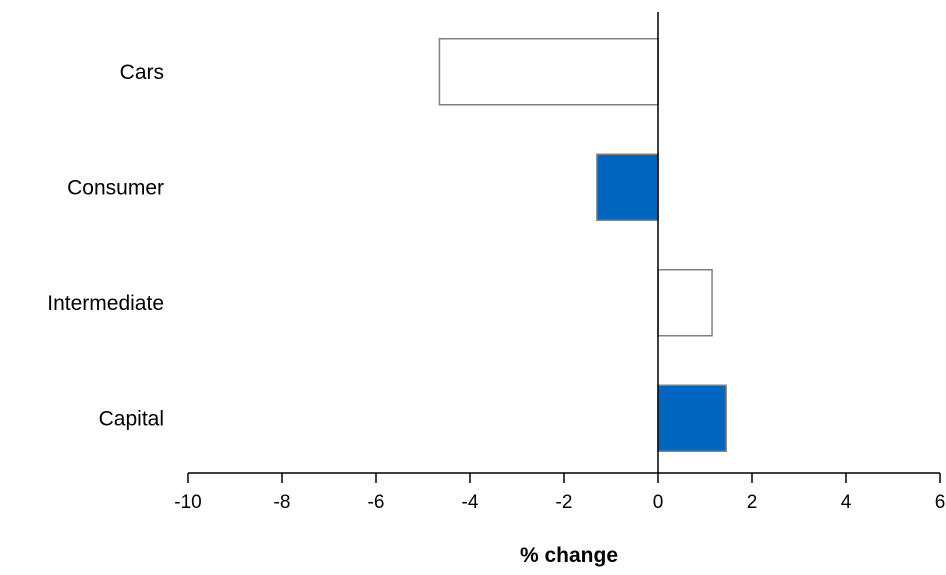 The width and height of the screenshot is (946, 575). Describe the element at coordinates (105, 246) in the screenshot. I see `category-labels: Cars Consumer Intermediate Capital` at that location.